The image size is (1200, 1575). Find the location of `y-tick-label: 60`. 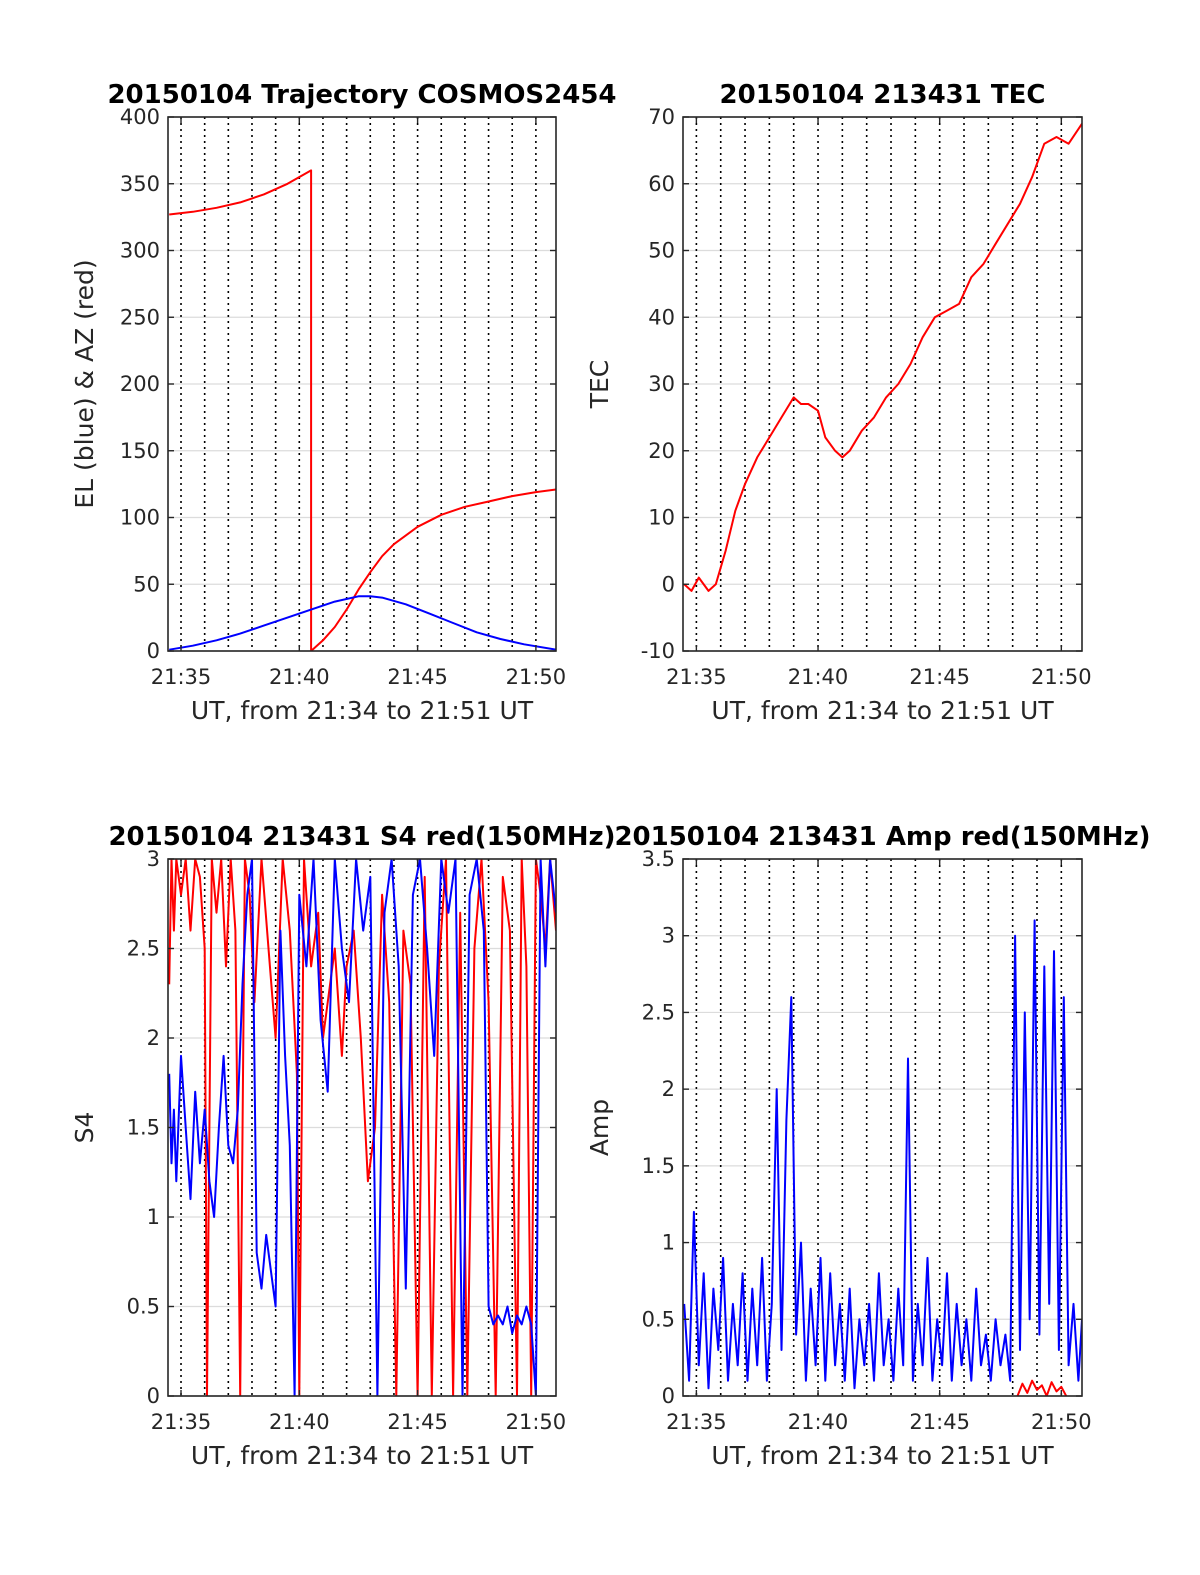

y-tick-label: 60 is located at coordinates (661, 184).